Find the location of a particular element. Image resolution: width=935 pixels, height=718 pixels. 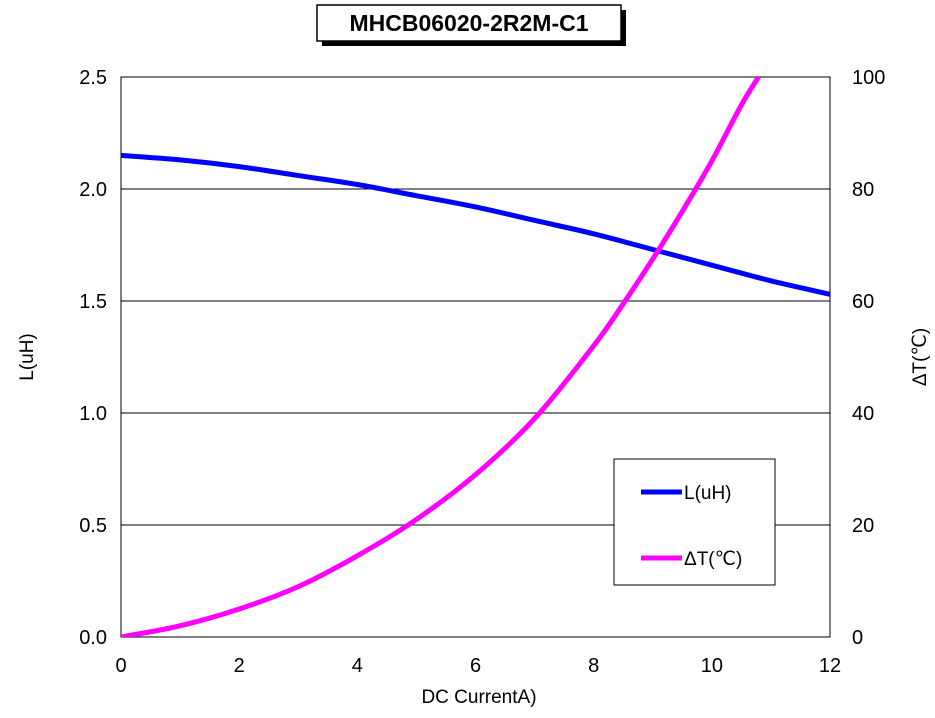

legend-box is located at coordinates (694, 522).